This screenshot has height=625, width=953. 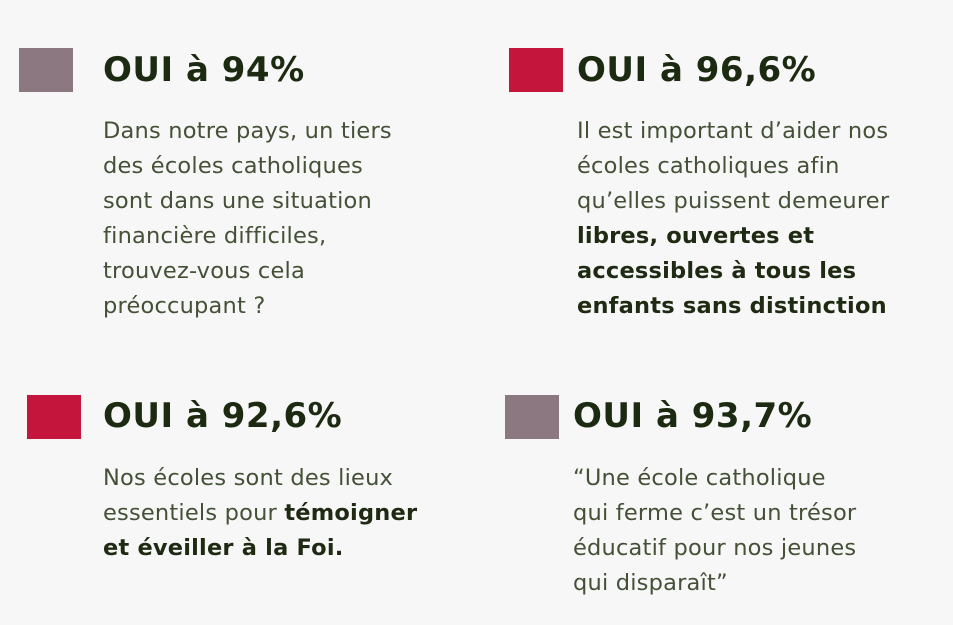 What do you see at coordinates (733, 201) in the screenshot?
I see `text-line: qu’elles puissent demeurer` at bounding box center [733, 201].